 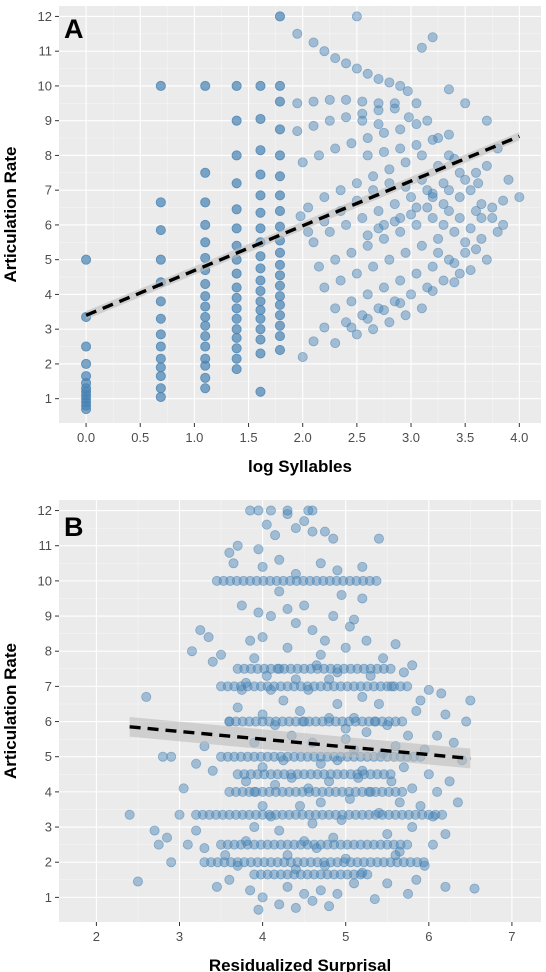 What do you see at coordinates (300, 743) in the screenshot?
I see `fit-line` at bounding box center [300, 743].